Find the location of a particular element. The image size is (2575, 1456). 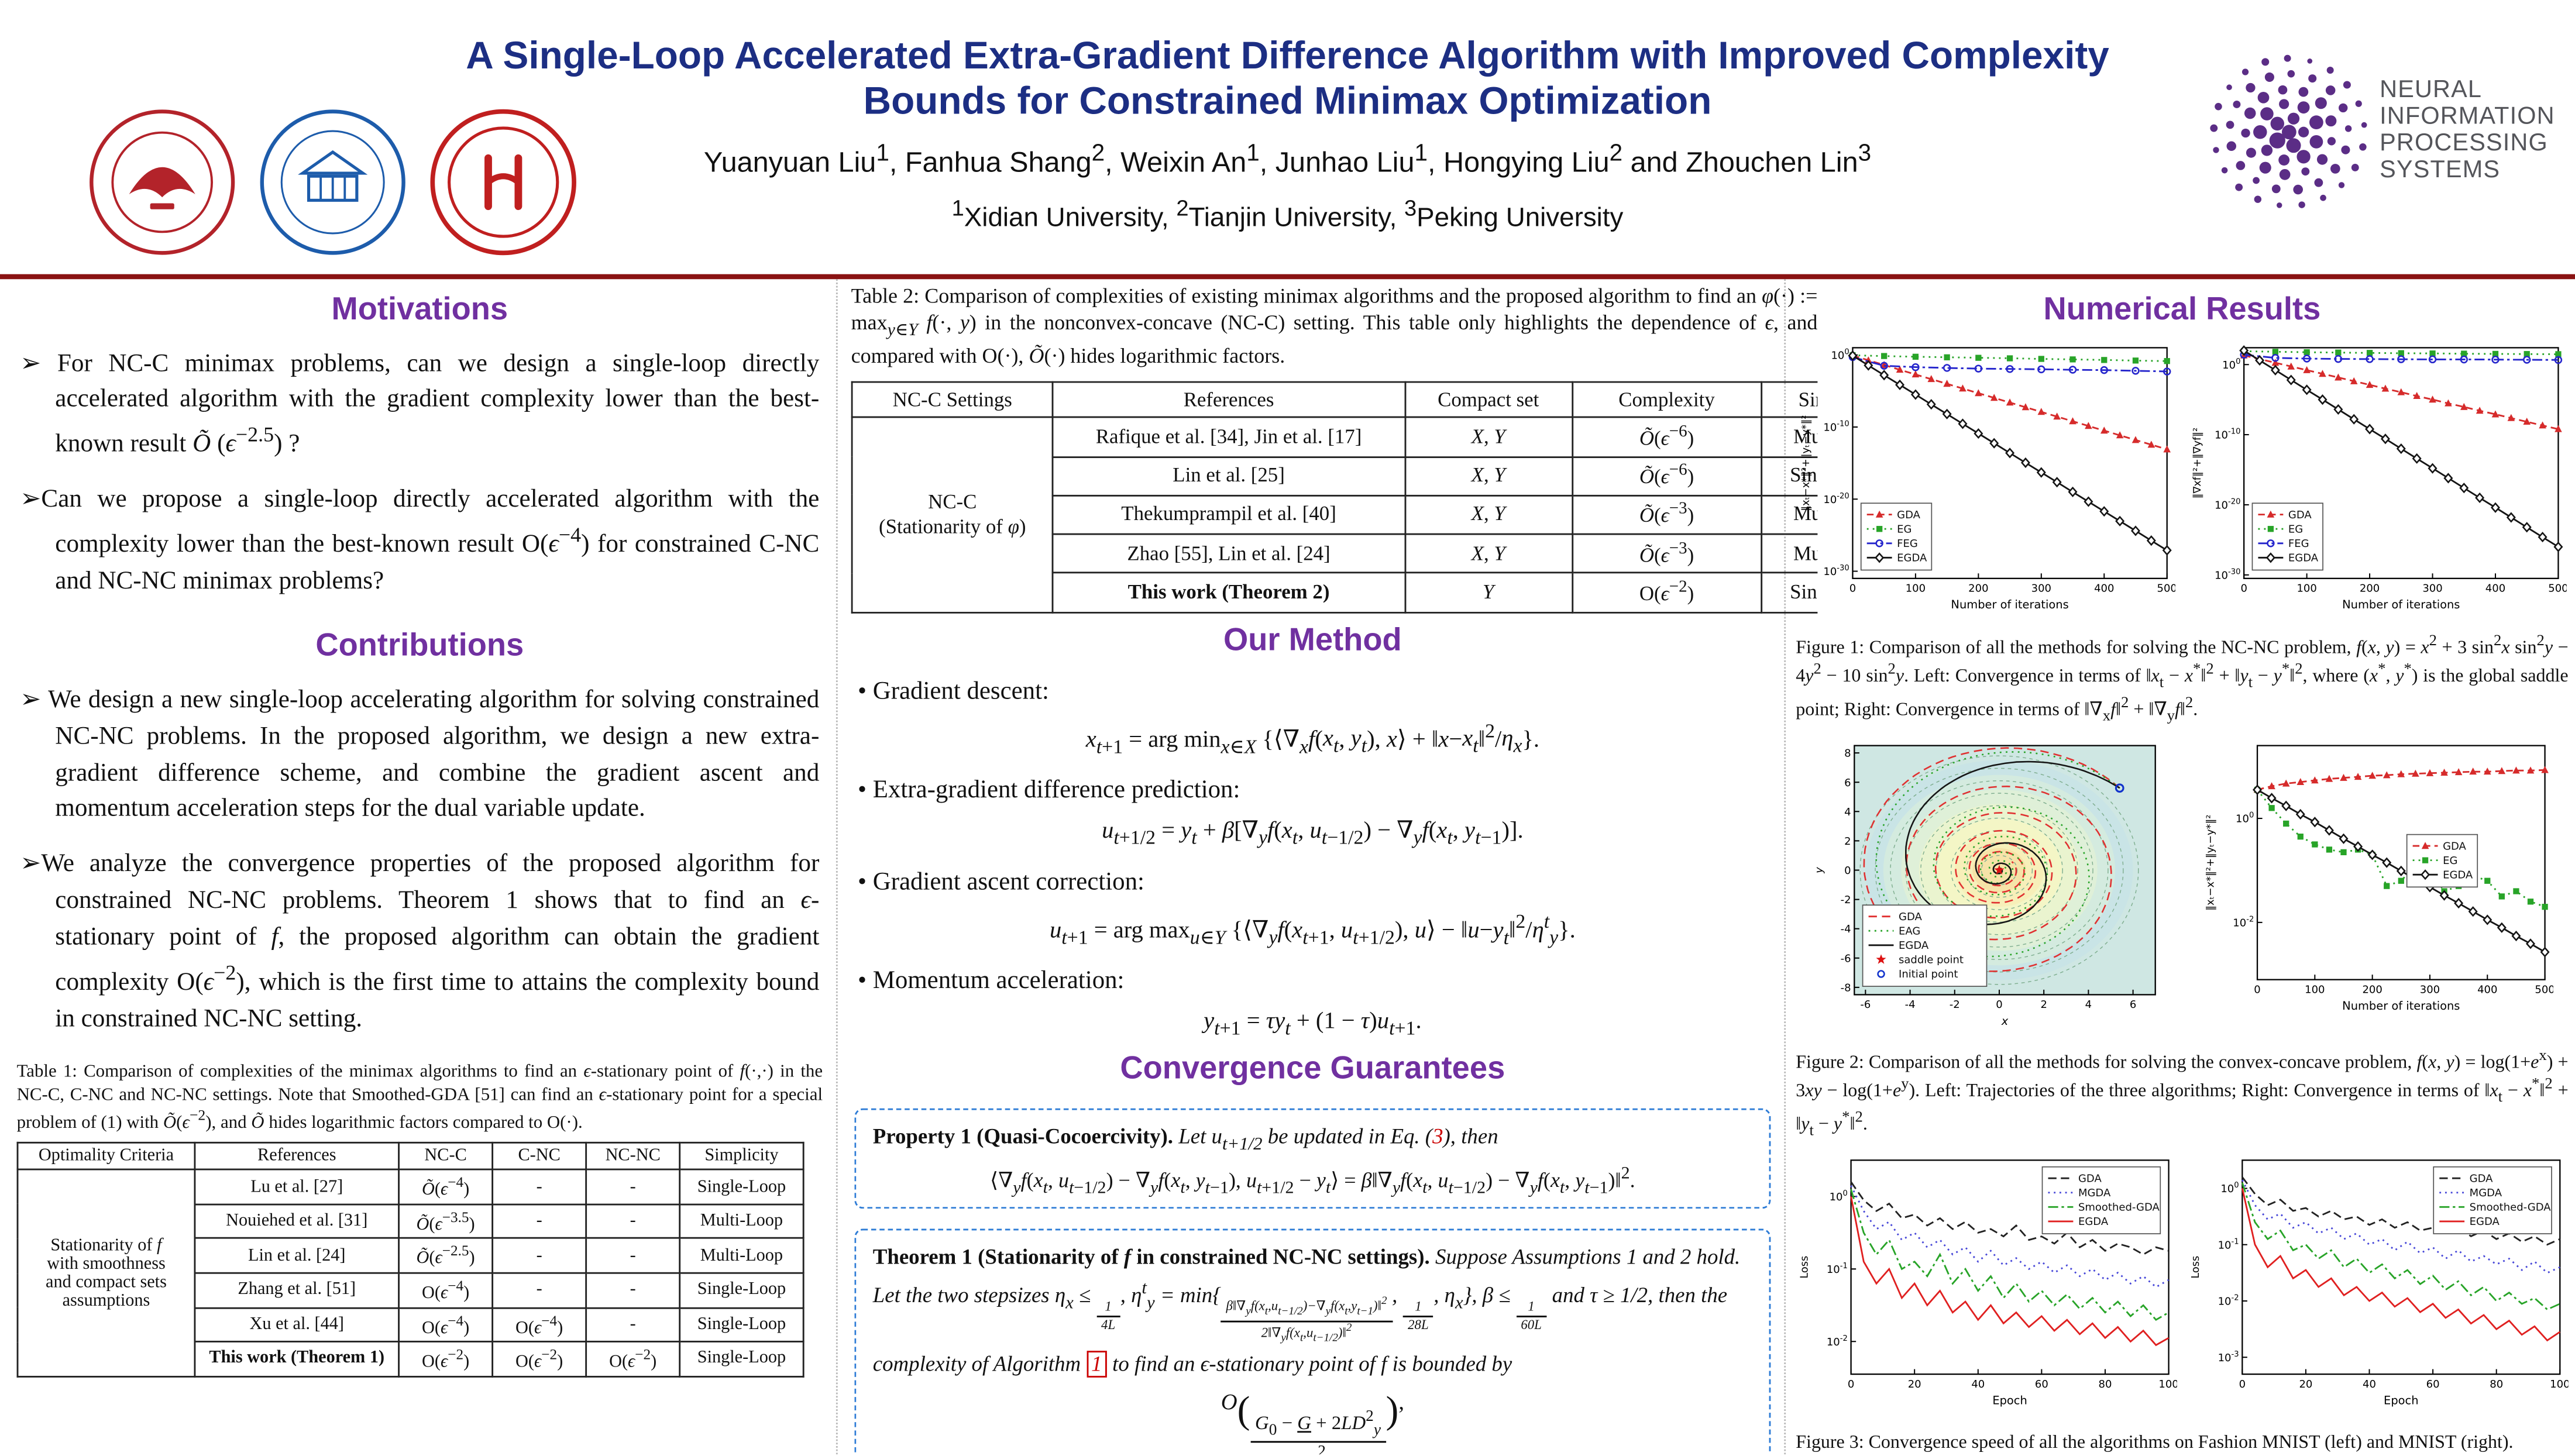

svg-text: 500 is located at coordinates (2166, 587).